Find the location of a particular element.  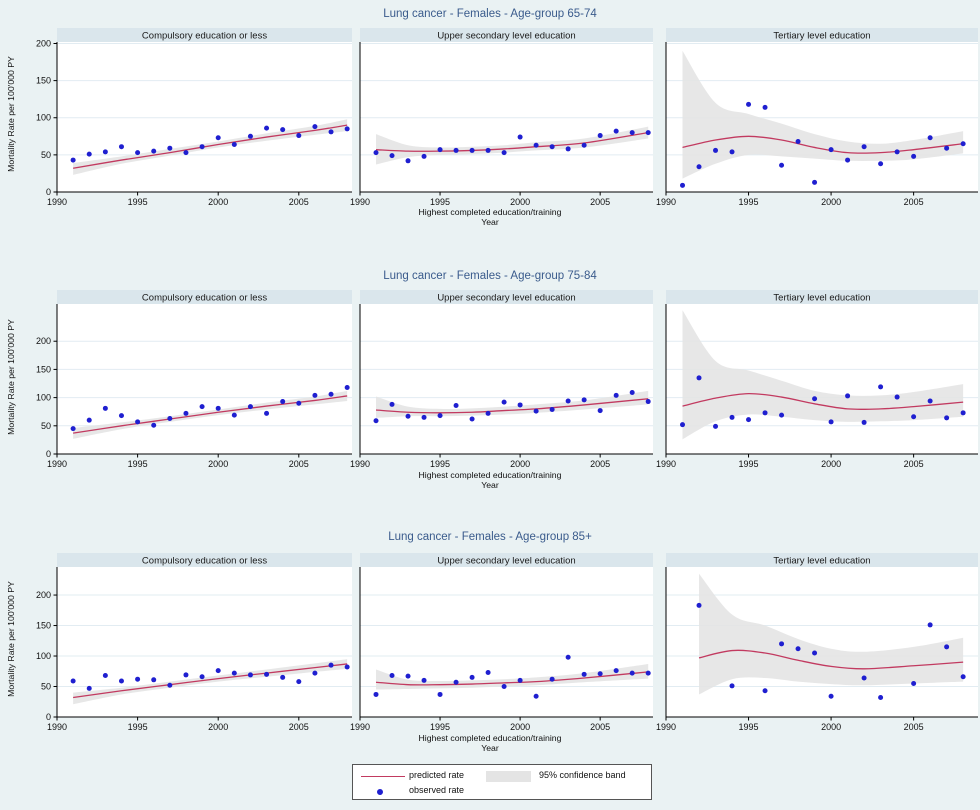

confidence-band-swatch is located at coordinates (508, 776).